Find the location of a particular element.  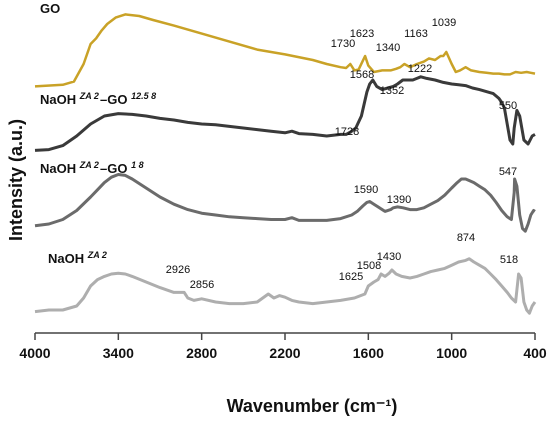

peak-label-1730: 1730 is located at coordinates (343, 44).